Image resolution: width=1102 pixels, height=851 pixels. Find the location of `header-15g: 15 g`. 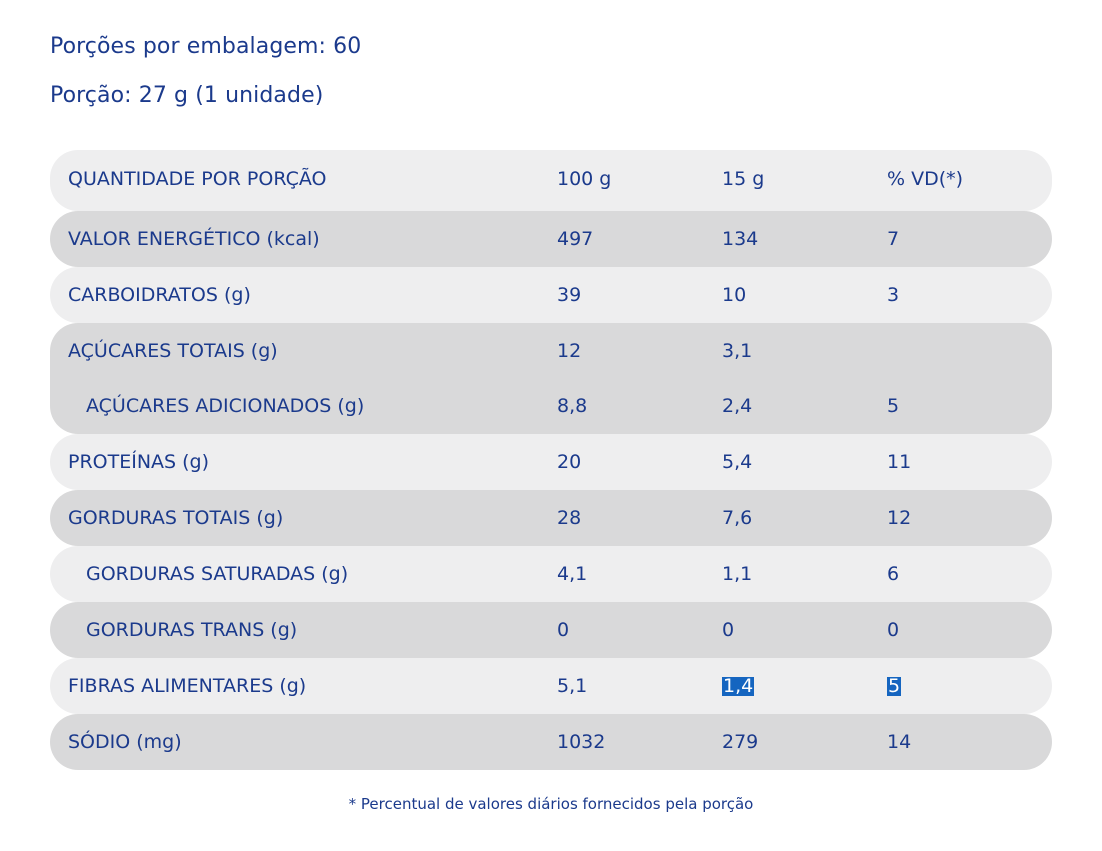

header-15g: 15 g is located at coordinates (743, 179).